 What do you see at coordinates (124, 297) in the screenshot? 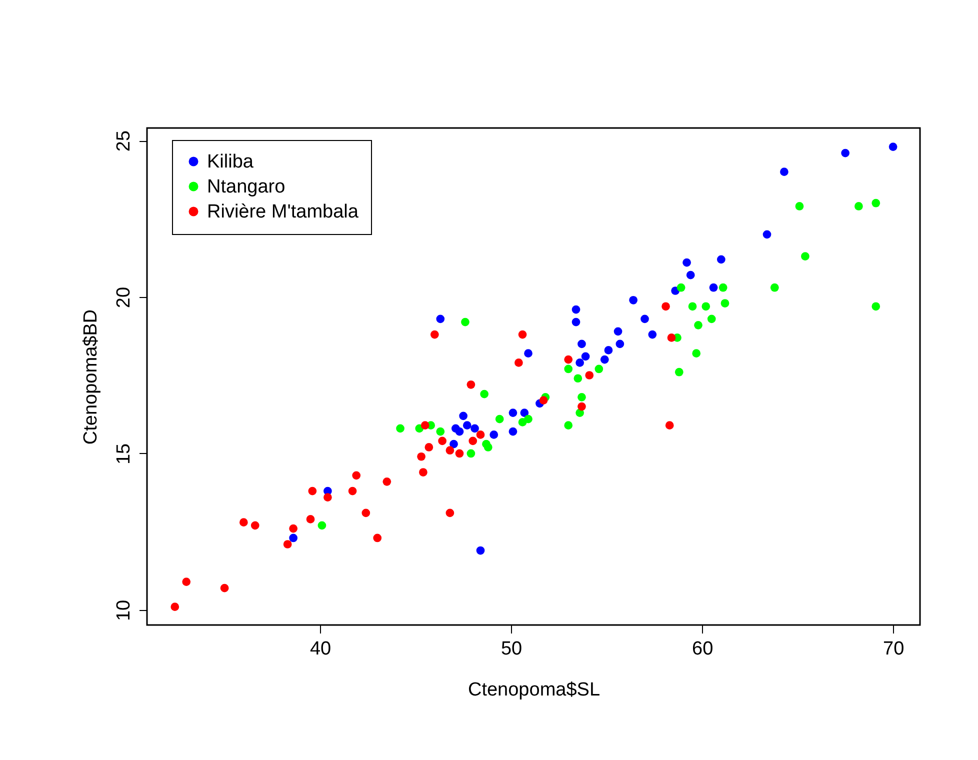
I see `y-tick-label: 20` at bounding box center [124, 297].